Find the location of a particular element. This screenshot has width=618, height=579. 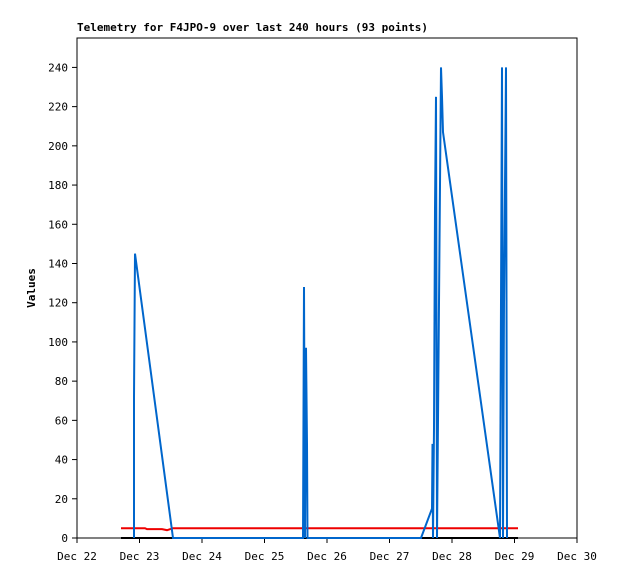

x-tick-label: Dec 30 is located at coordinates (577, 556).